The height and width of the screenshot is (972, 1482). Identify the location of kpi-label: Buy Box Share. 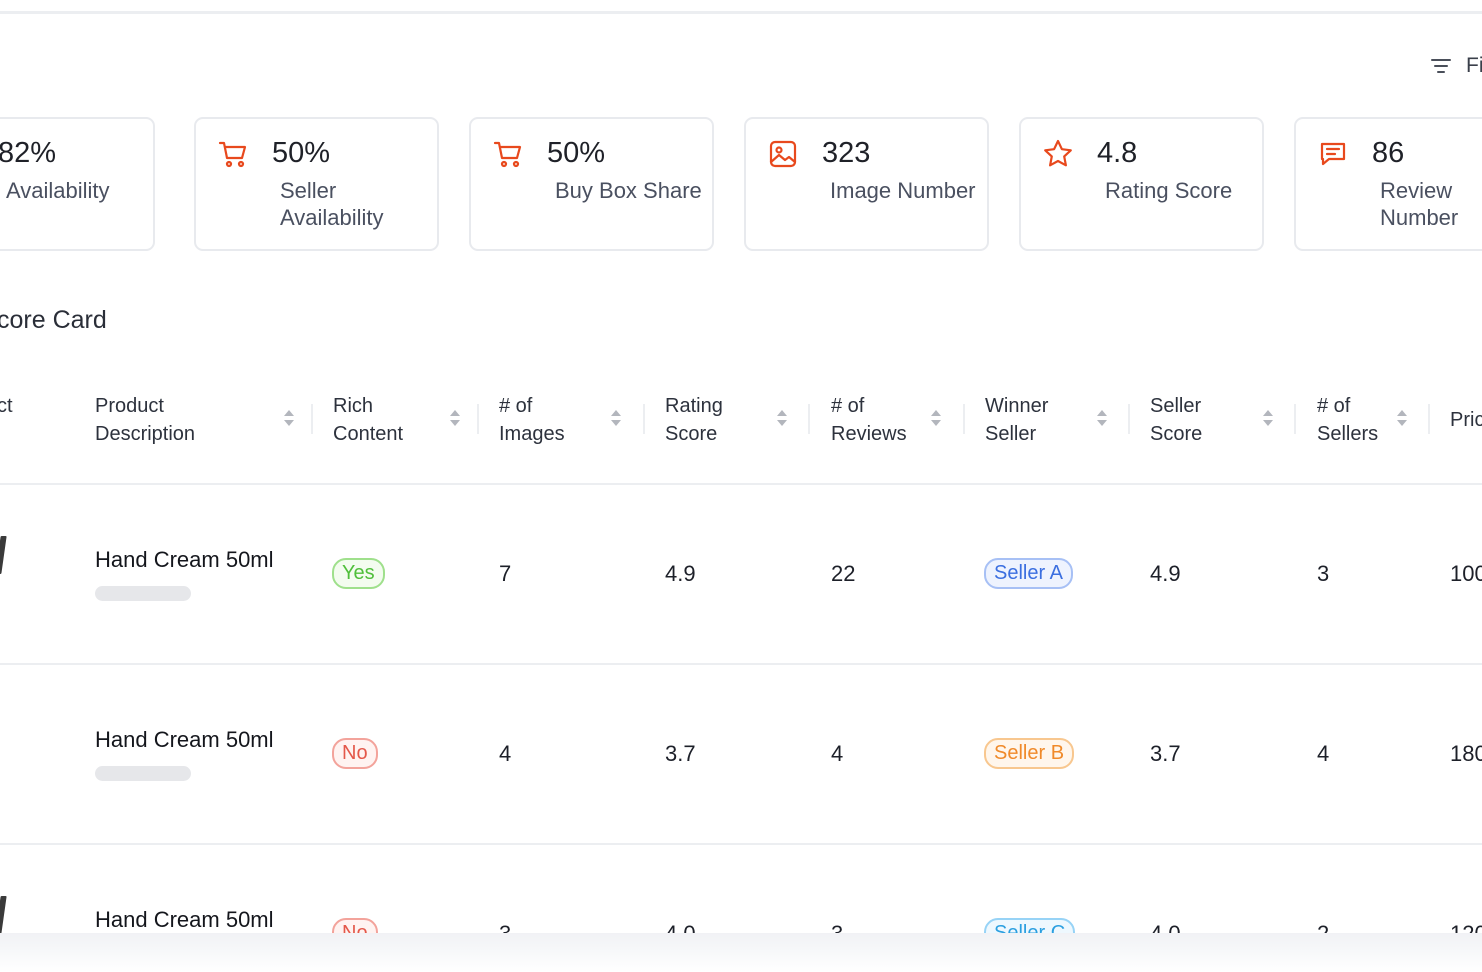
(628, 190).